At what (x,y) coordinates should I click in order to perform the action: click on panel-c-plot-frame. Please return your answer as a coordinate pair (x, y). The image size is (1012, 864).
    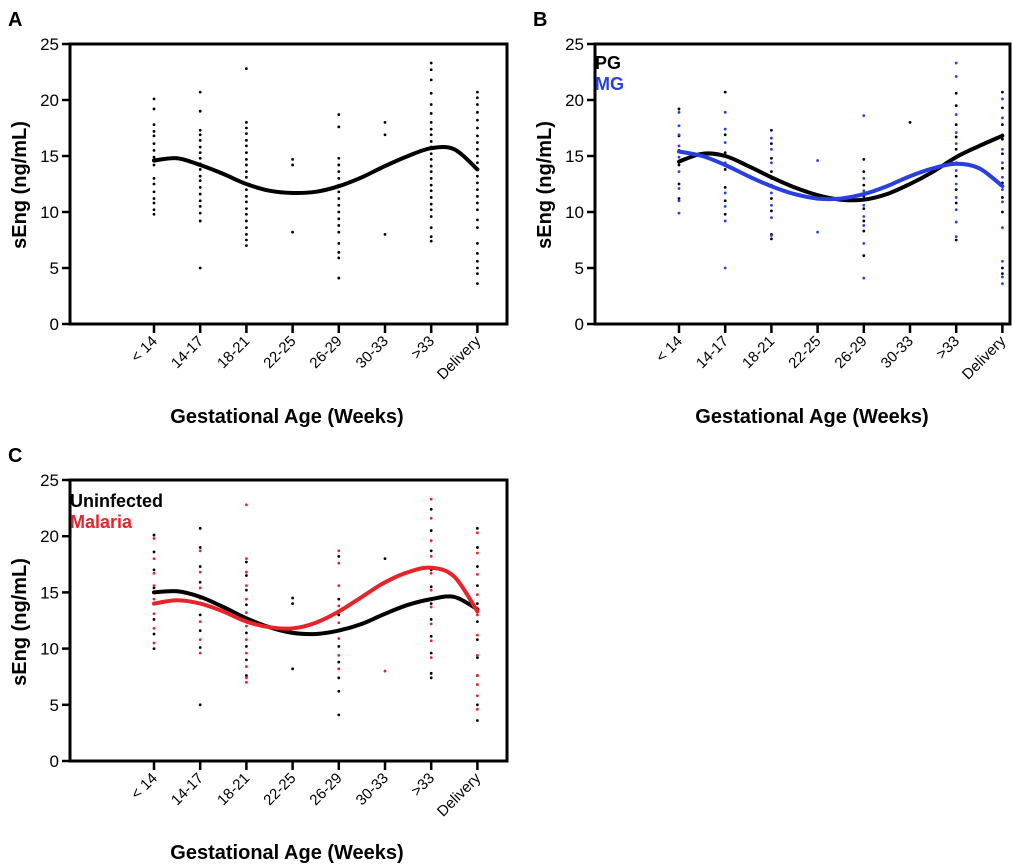
    Looking at the image, I should click on (288, 620).